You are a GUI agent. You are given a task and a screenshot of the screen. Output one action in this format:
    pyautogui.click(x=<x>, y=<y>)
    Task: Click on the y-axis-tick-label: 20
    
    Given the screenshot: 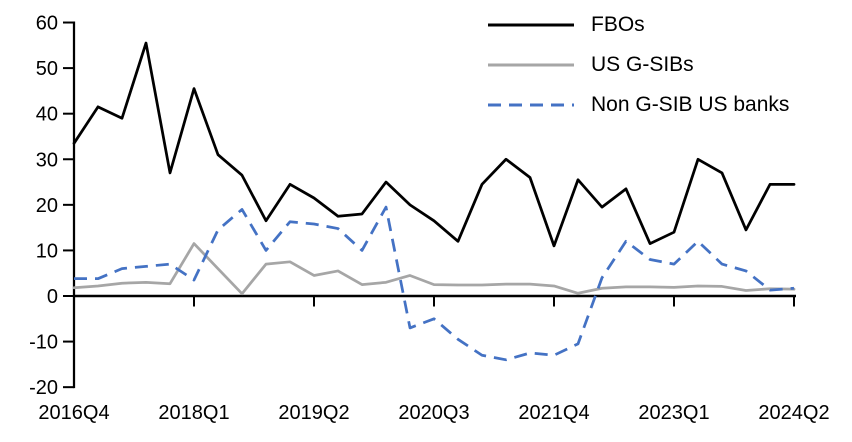 What is the action you would take?
    pyautogui.click(x=47, y=206)
    